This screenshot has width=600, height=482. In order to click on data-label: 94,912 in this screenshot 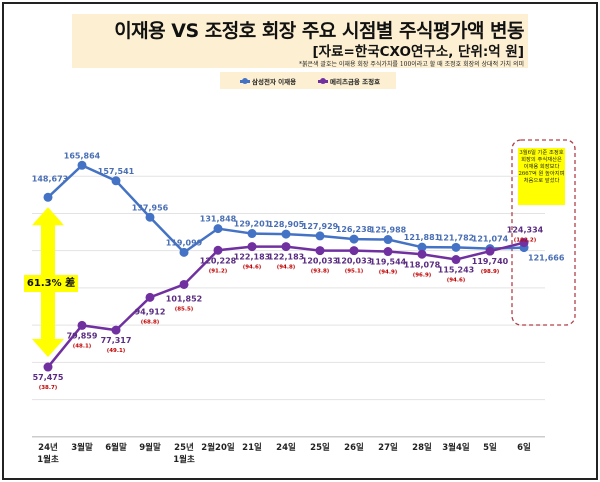, I will do `click(150, 311)`.